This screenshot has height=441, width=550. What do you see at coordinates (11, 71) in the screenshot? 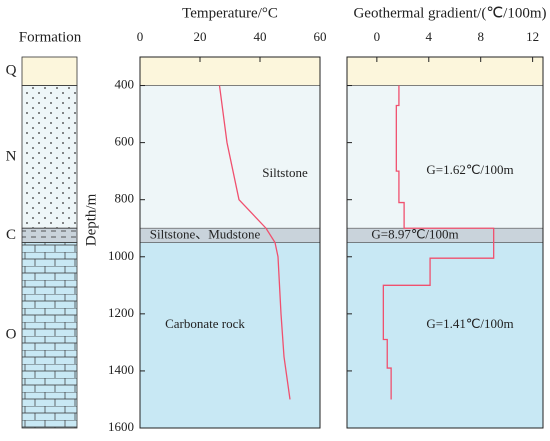
I see `layer-label: Q` at bounding box center [11, 71].